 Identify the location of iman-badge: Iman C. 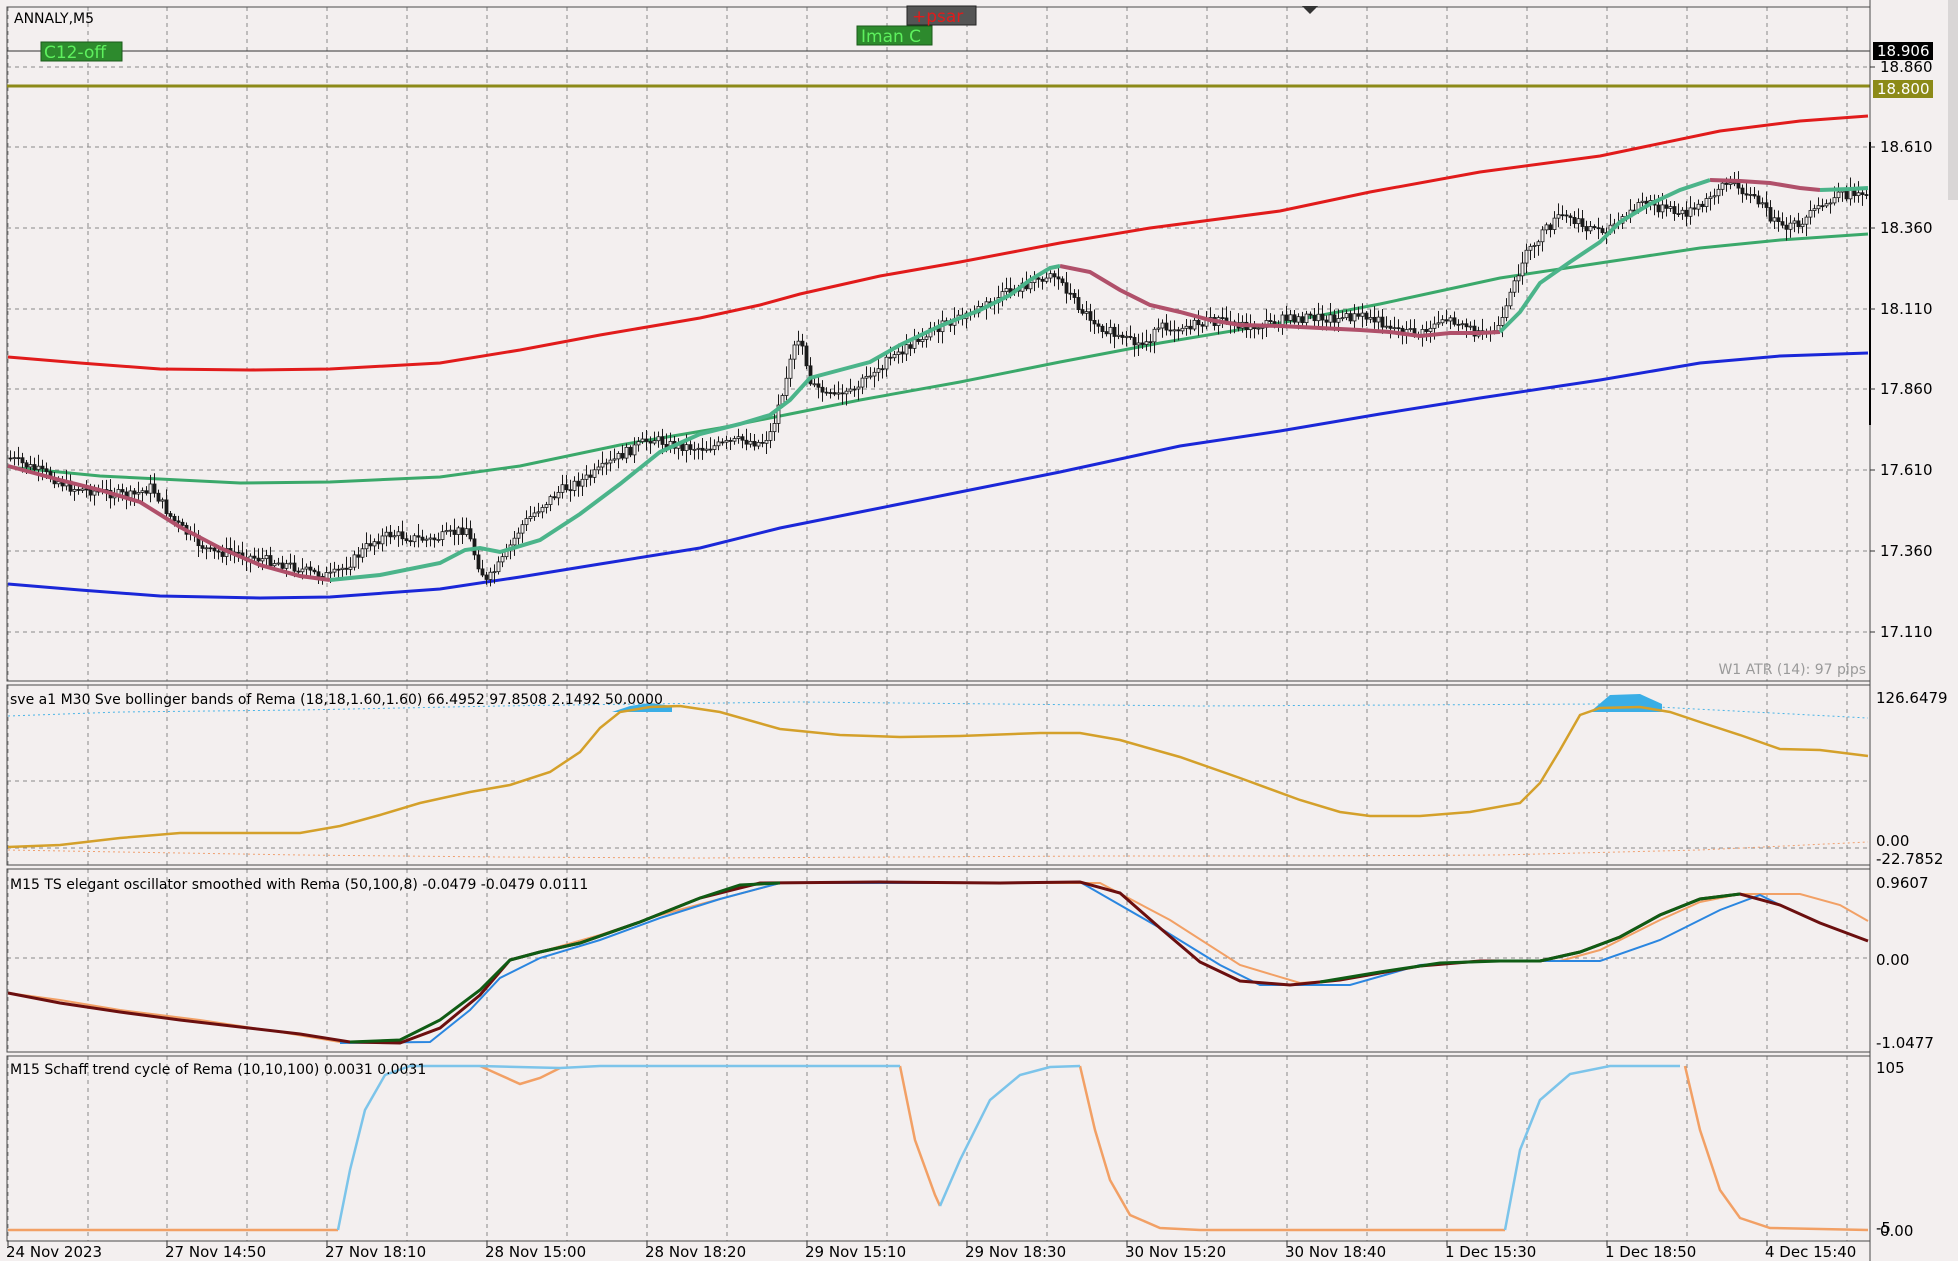
(894, 36).